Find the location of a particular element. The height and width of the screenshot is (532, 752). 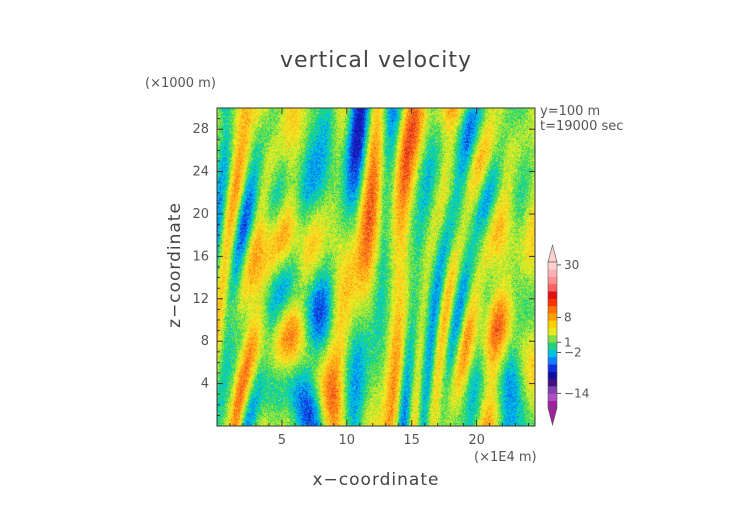

y-tick-label: 28 is located at coordinates (200, 129).